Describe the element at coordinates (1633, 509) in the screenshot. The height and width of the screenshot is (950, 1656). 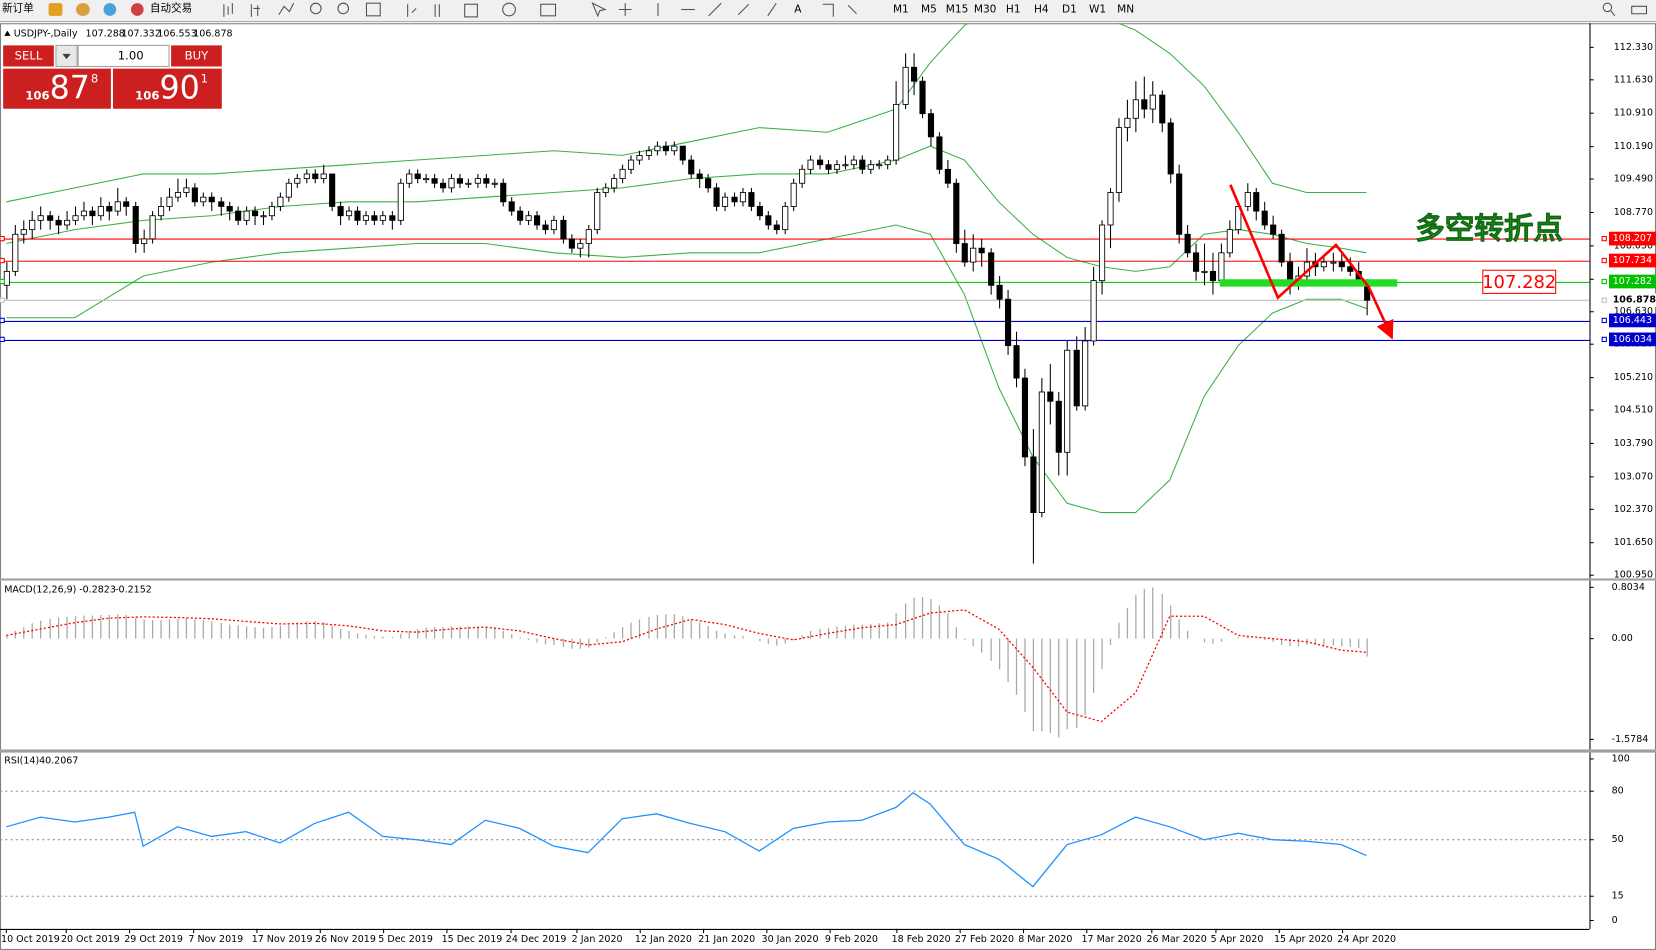
I see `y-tick-label: 102.370` at that location.